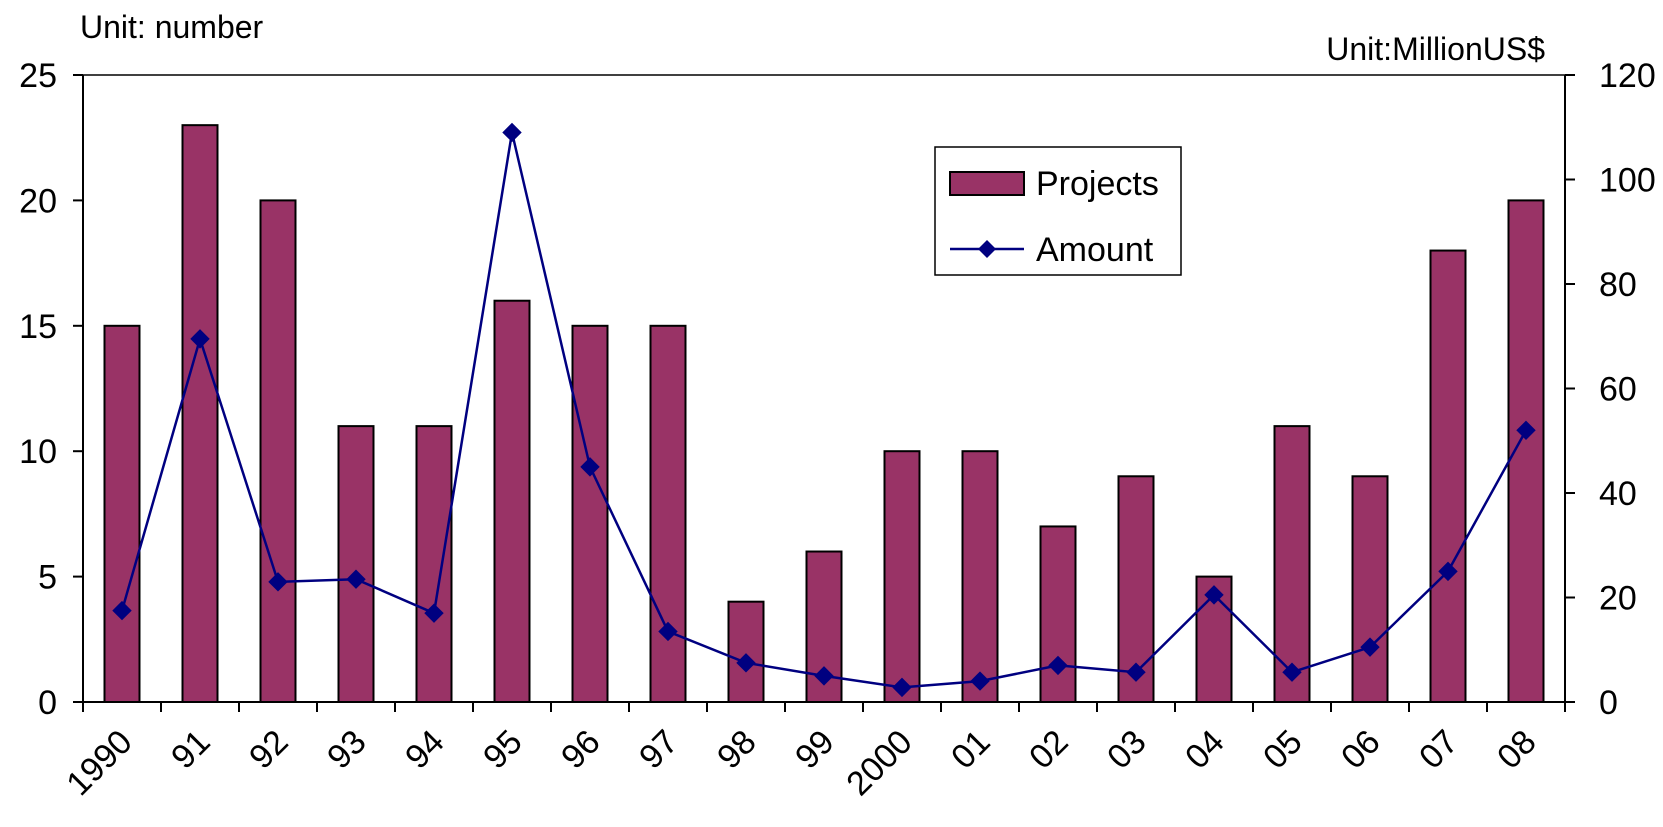 Image resolution: width=1663 pixels, height=827 pixels. I want to click on right-tick-label: 20, so click(1618, 599).